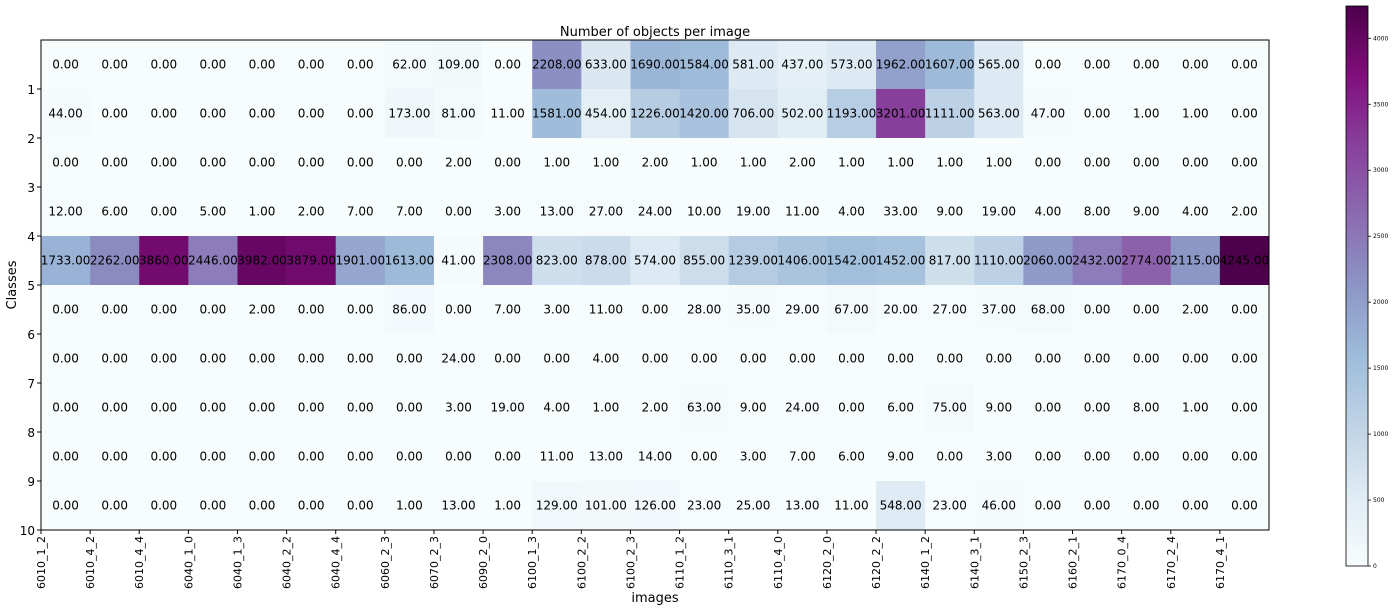 Image resolution: width=1400 pixels, height=609 pixels. What do you see at coordinates (385, 562) in the screenshot?
I see `x-tick-label: 6060_2_3` at bounding box center [385, 562].